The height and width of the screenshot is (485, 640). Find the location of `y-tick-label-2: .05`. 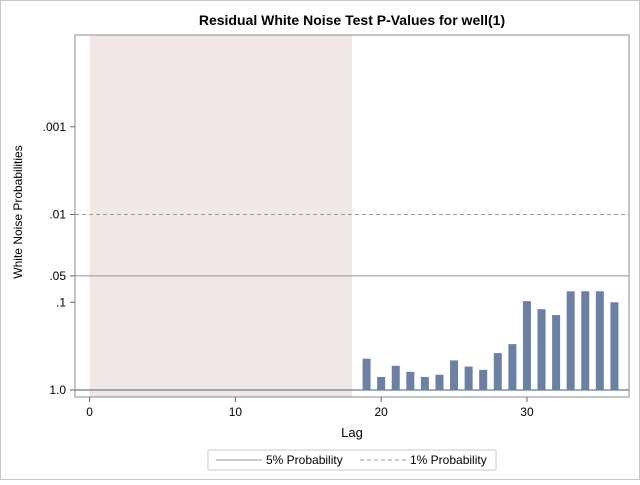

y-tick-label-2: .05 is located at coordinates (57, 276).